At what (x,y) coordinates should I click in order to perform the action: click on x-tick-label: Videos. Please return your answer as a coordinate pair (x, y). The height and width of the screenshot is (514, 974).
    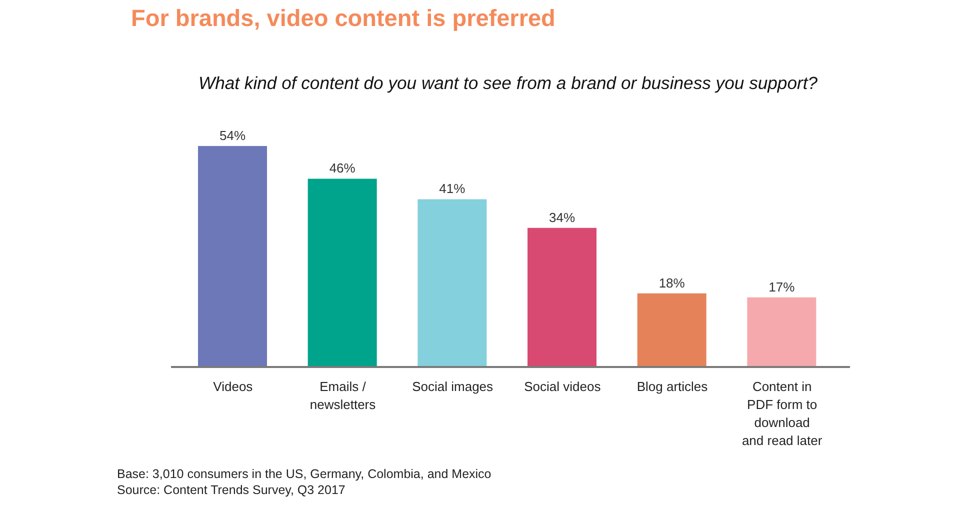
    Looking at the image, I should click on (233, 386).